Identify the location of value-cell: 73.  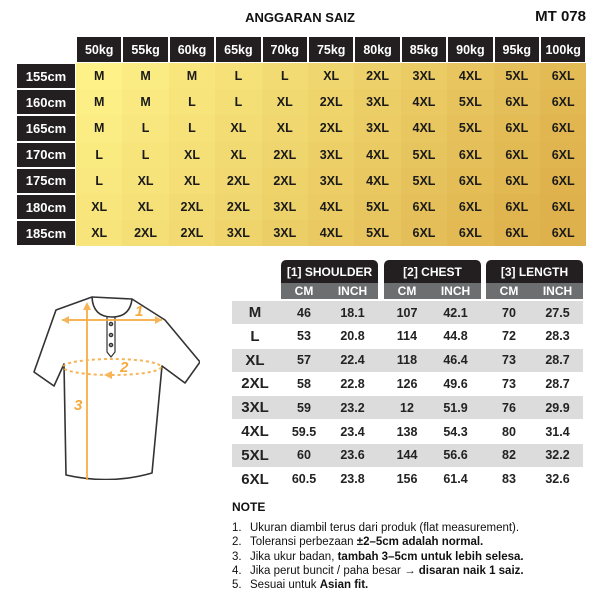
(509, 360).